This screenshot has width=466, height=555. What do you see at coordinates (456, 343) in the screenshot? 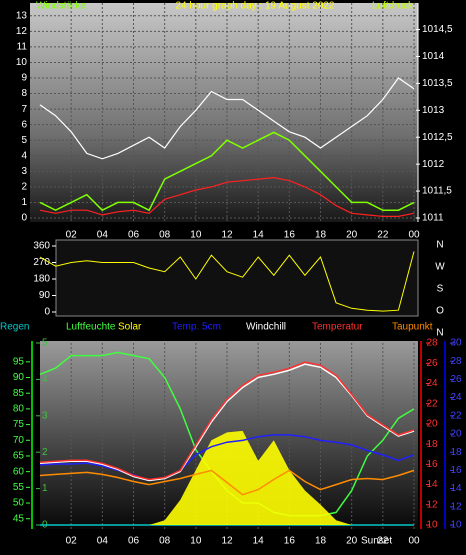
I see `y-tick-label: 30` at bounding box center [456, 343].